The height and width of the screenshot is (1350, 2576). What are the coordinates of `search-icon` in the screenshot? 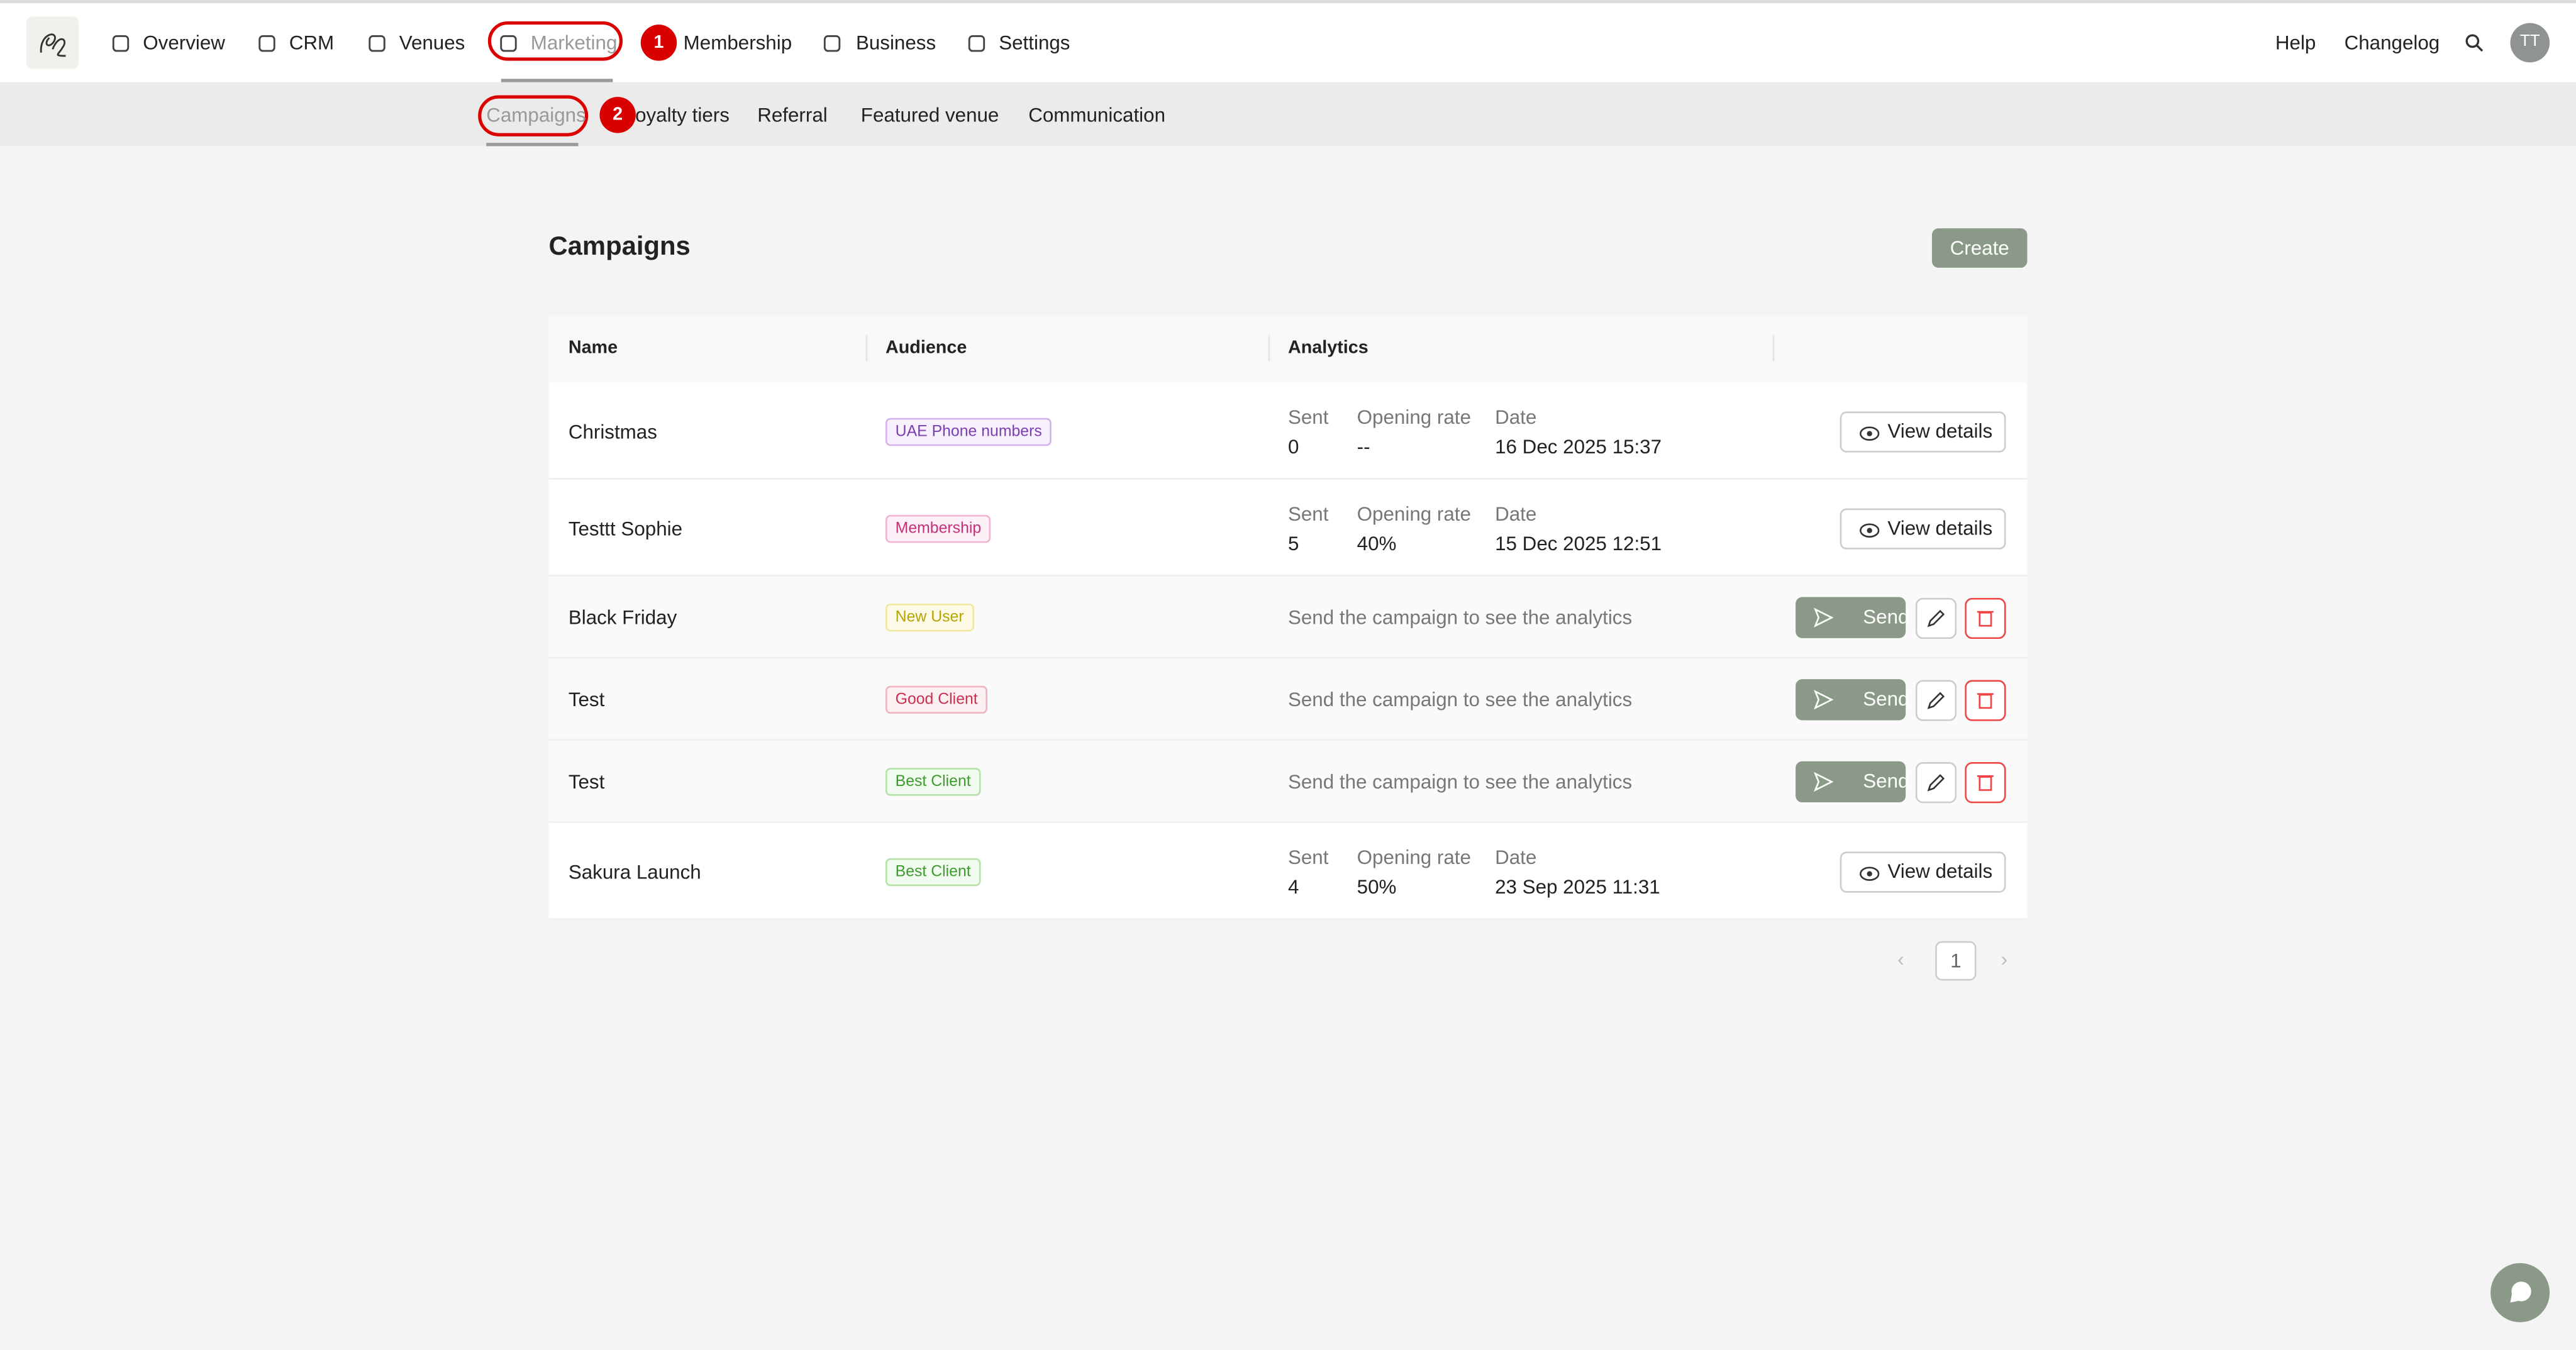 It's located at (2474, 42).